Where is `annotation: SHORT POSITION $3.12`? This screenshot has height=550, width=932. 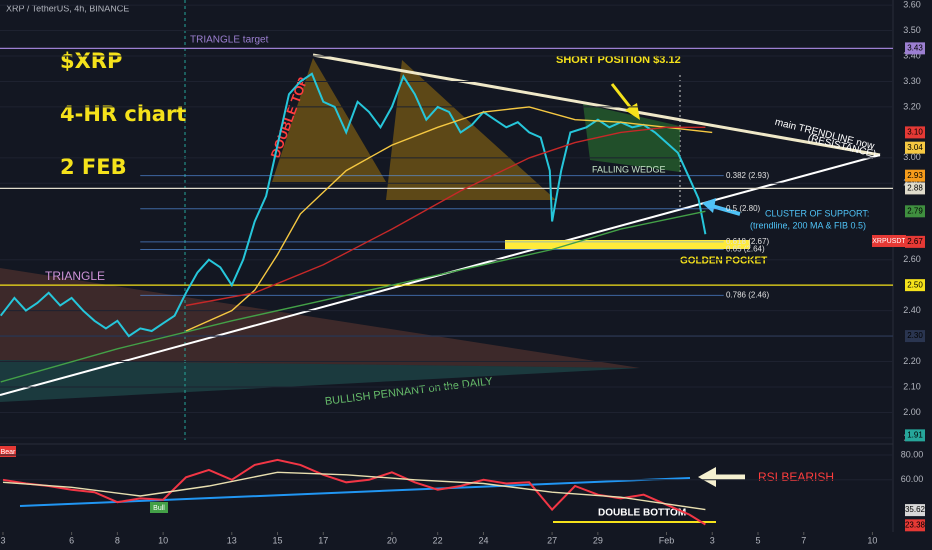
annotation: SHORT POSITION $3.12 is located at coordinates (618, 60).